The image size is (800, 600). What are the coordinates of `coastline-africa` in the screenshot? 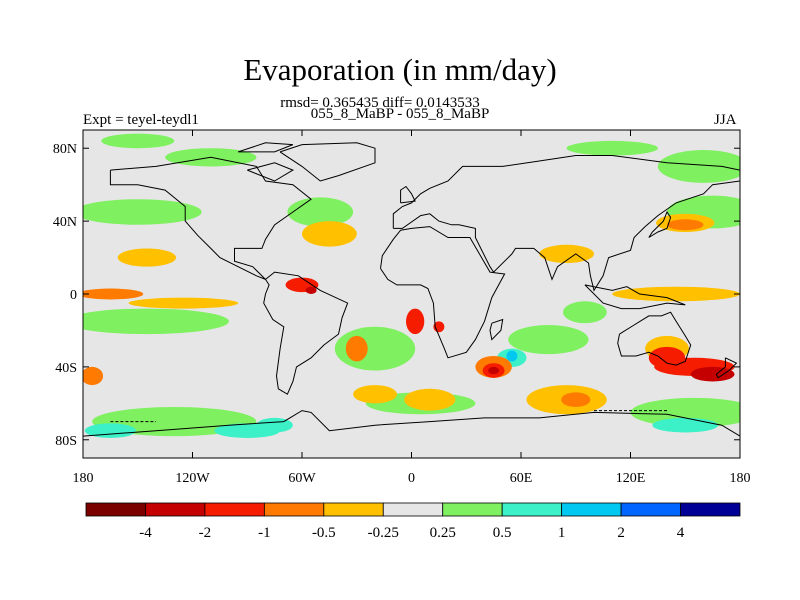 It's located at (443, 292).